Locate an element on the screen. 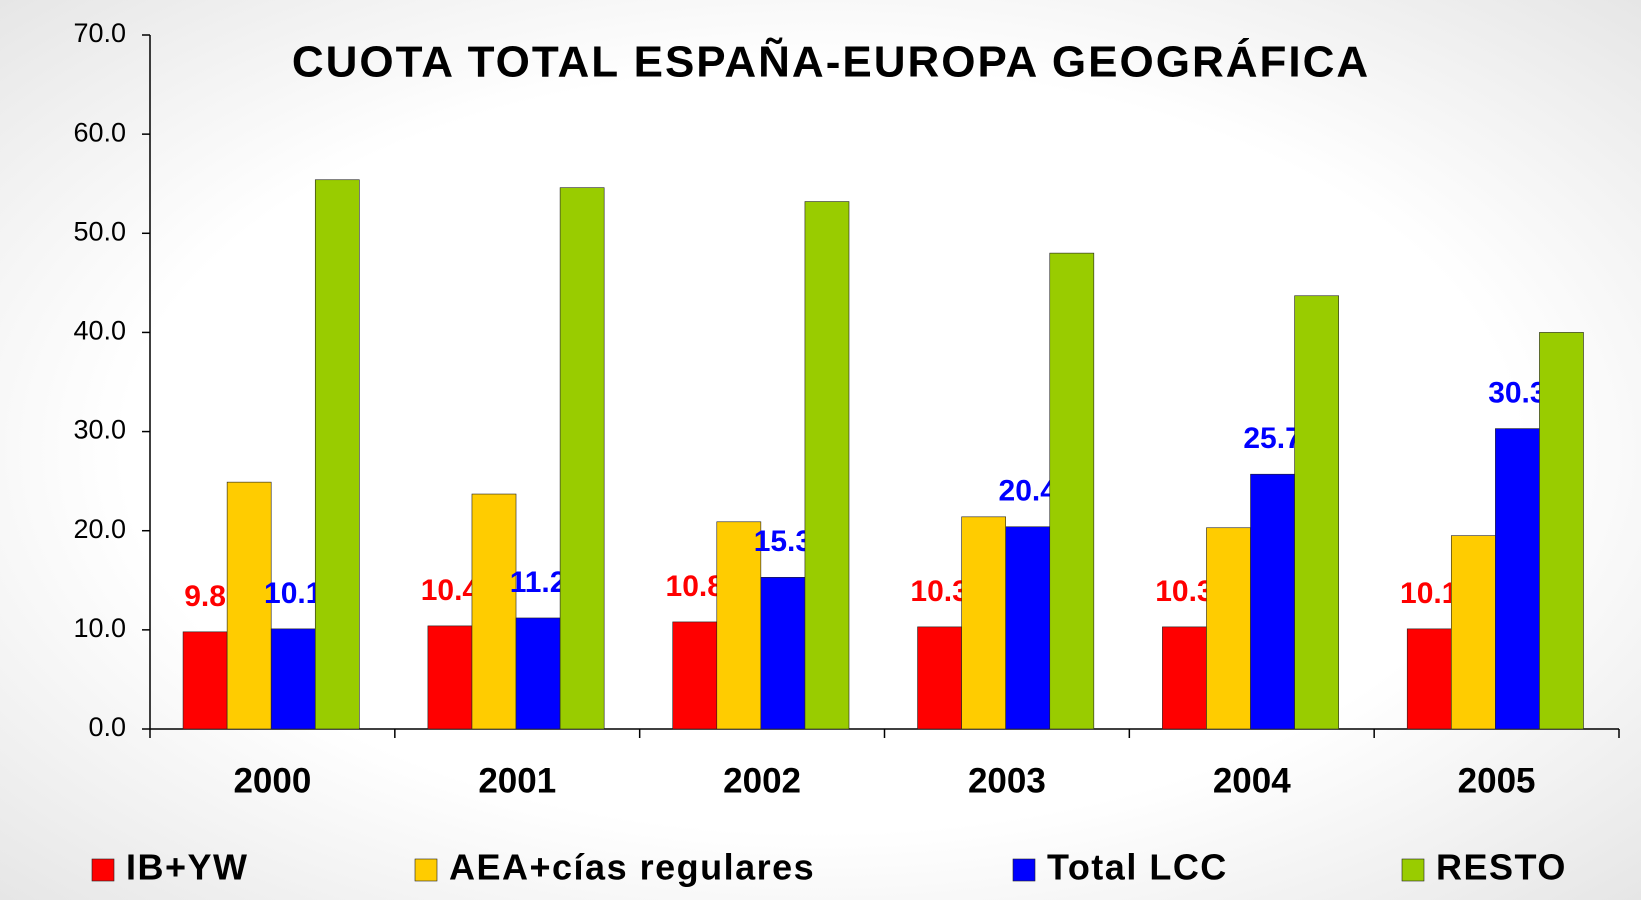 Image resolution: width=1641 pixels, height=900 pixels. y-tick-label: 40.0 is located at coordinates (99, 331).